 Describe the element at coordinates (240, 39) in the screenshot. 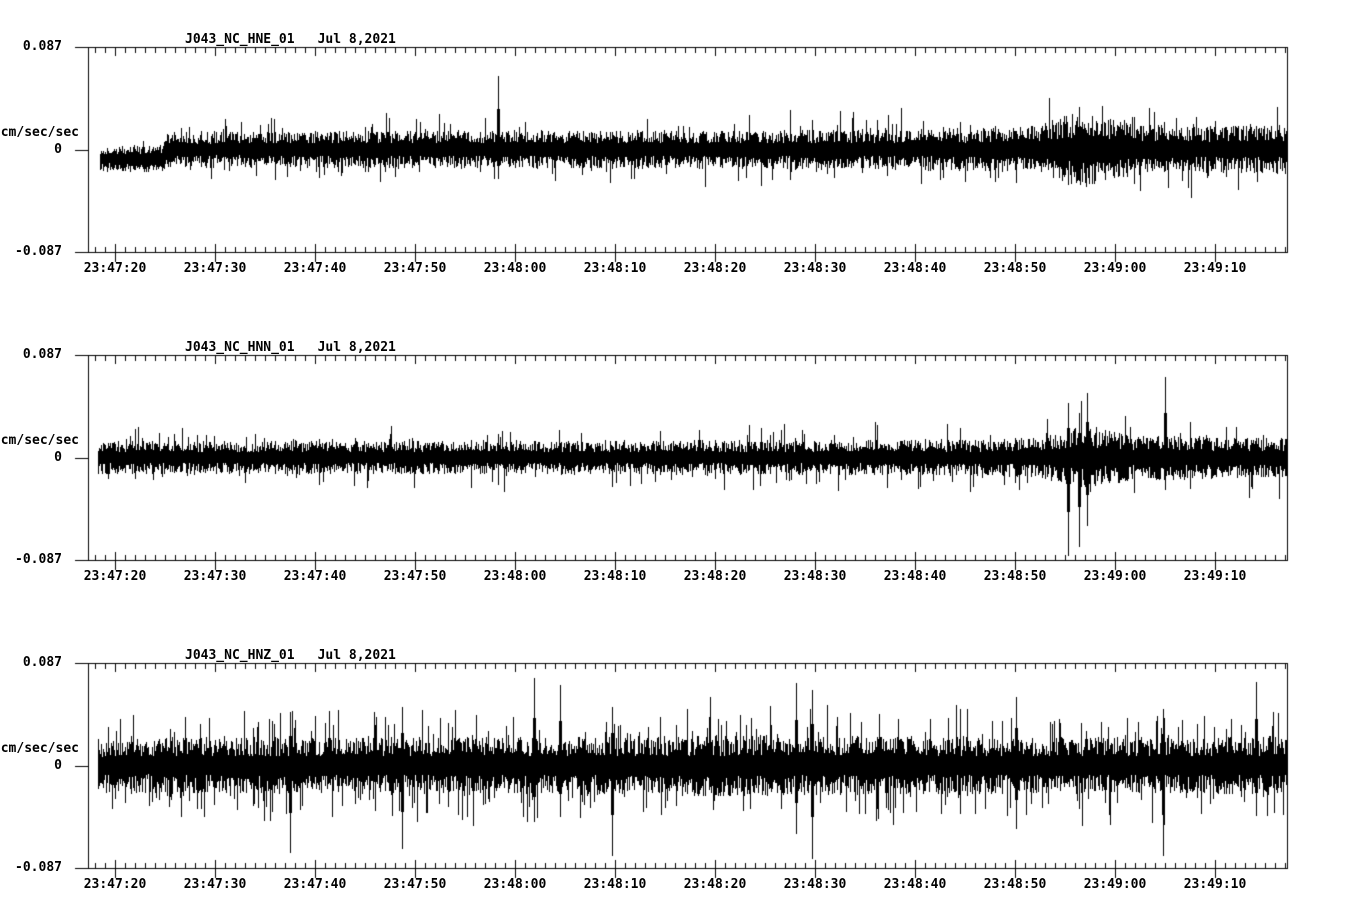

I see `plot-title-station-channel: J043_NC_HNE_01` at that location.